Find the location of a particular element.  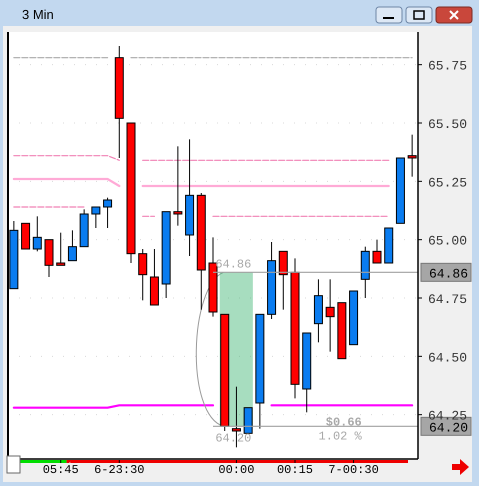

x-tick-label: 00:00 is located at coordinates (236, 470).